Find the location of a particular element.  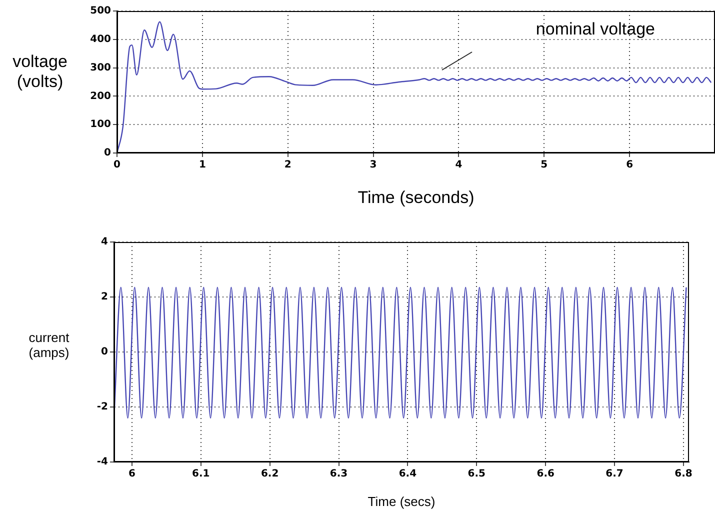

x-tick-label: 6.5 is located at coordinates (477, 474).